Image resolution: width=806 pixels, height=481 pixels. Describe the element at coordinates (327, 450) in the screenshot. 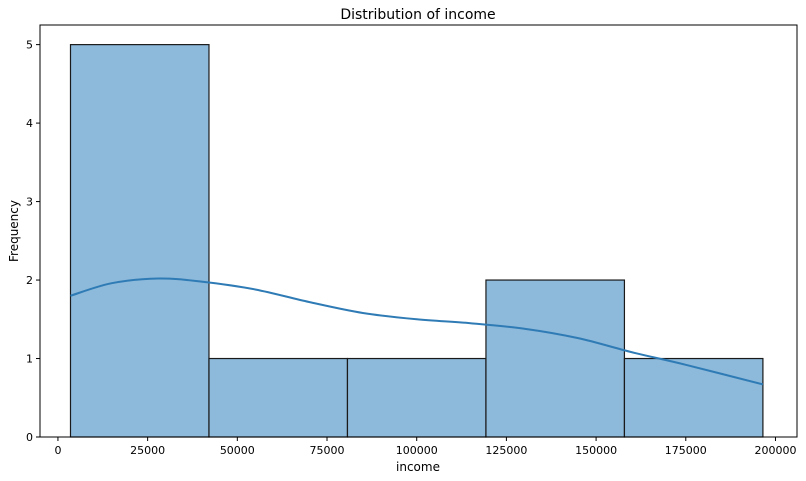

I see `x-tick-label: 75000` at that location.